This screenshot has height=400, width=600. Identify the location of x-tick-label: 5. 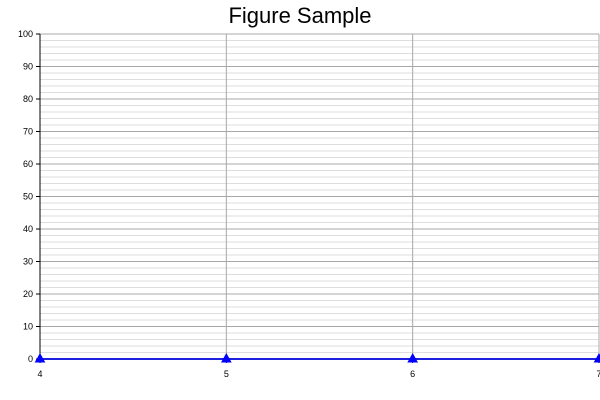
(226, 374).